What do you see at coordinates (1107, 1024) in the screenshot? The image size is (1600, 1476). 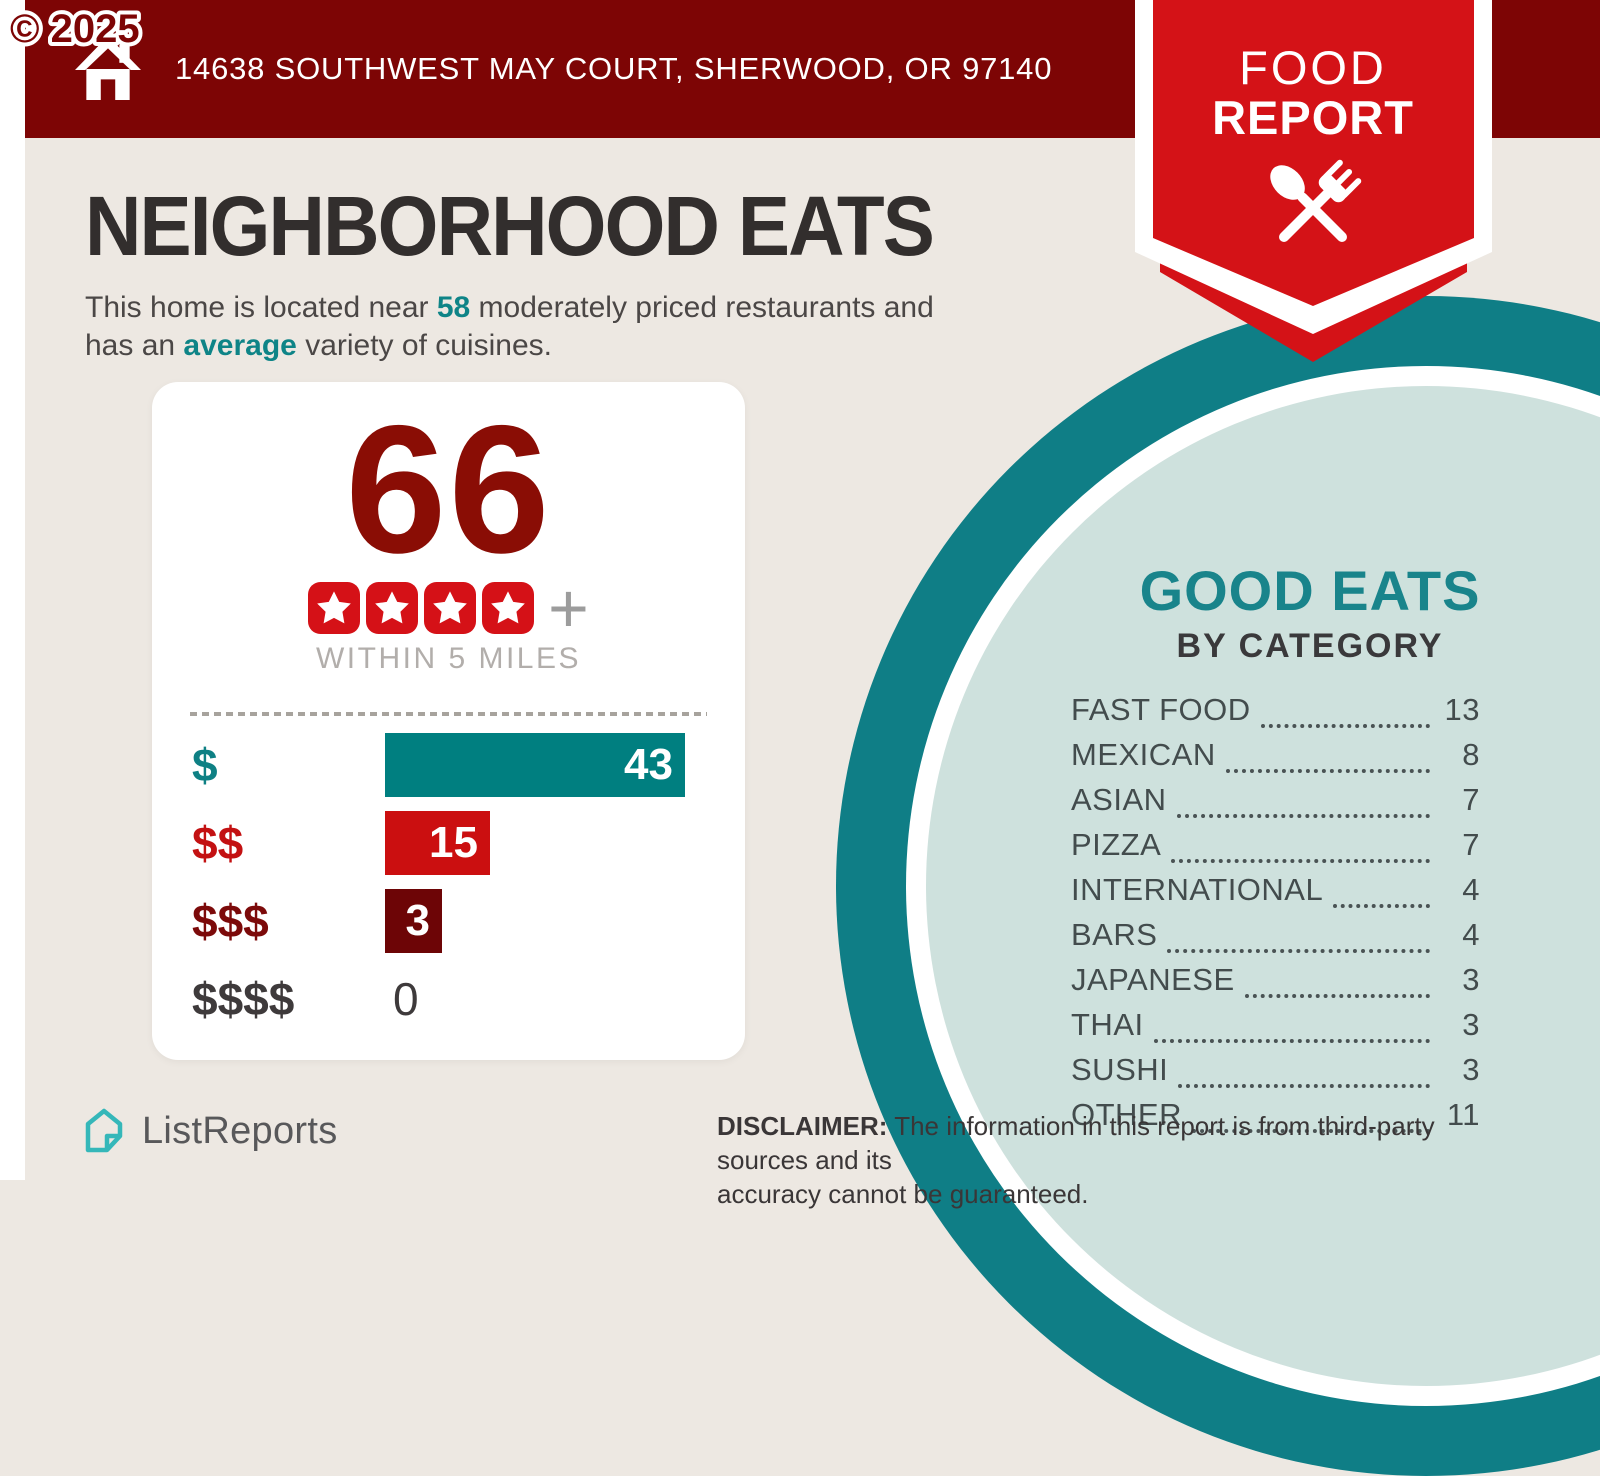 I see `category-label: THAI` at bounding box center [1107, 1024].